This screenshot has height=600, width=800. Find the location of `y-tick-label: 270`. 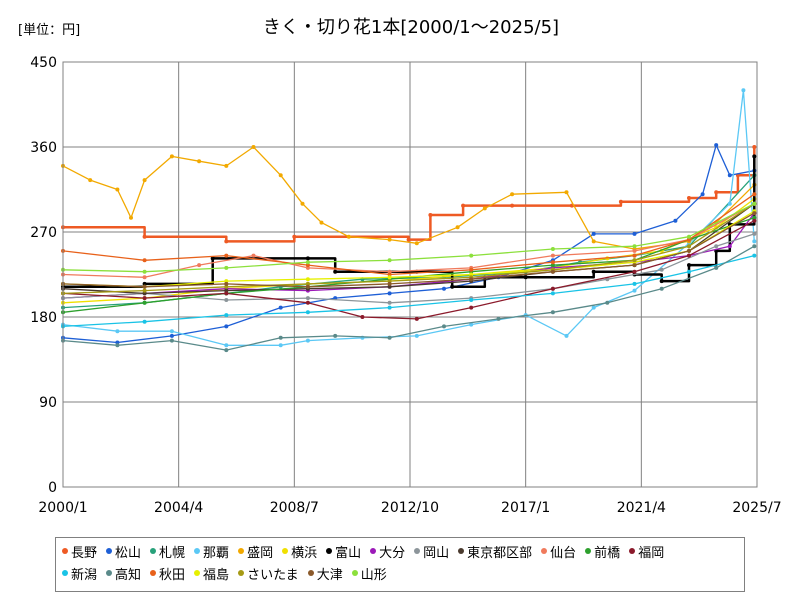

y-tick-label: 270 is located at coordinates (43, 233).